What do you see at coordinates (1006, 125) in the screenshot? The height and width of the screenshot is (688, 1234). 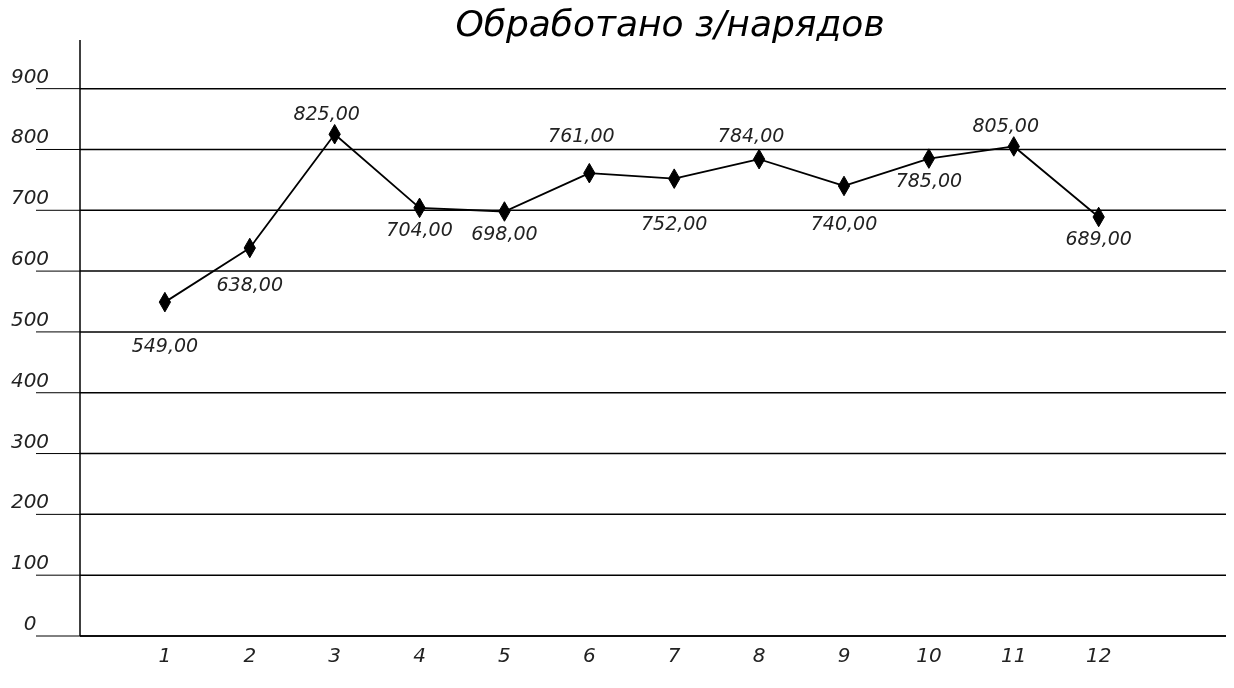 I see `data-label: 805,00` at bounding box center [1006, 125].